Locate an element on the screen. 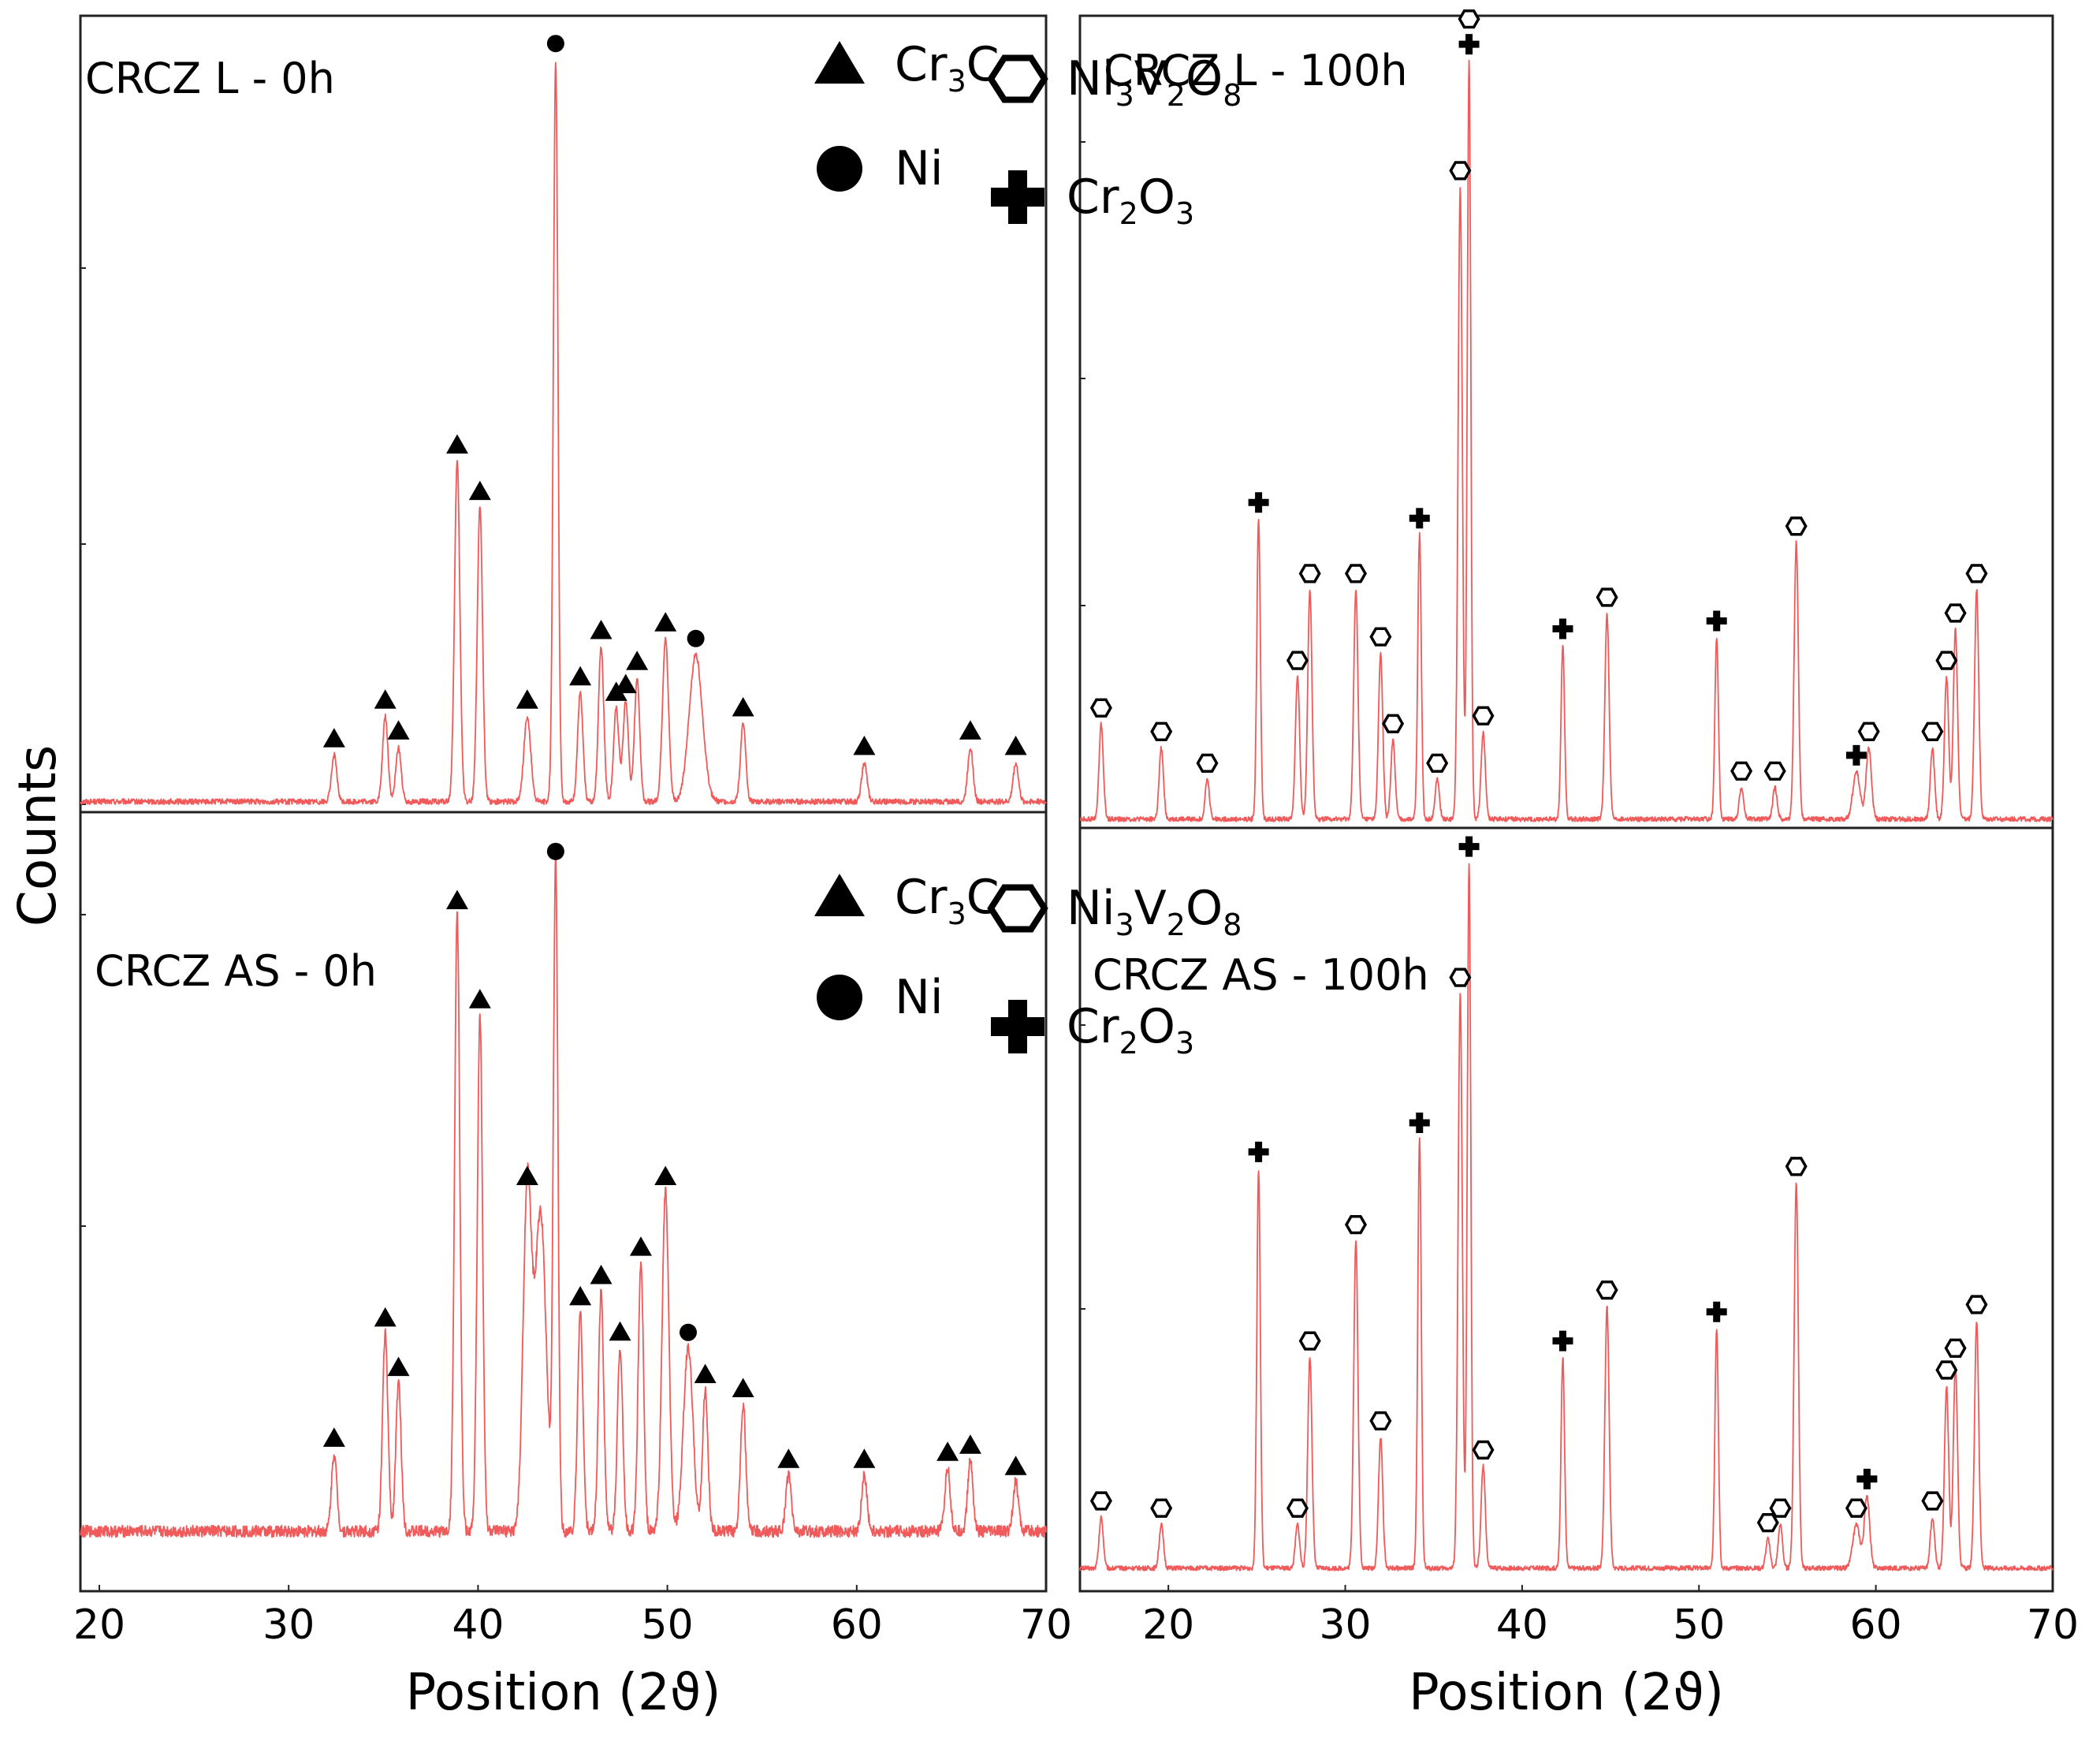 This screenshot has height=1741, width=2100. panel-title: CRCZ AS - 100h is located at coordinates (1261, 975).